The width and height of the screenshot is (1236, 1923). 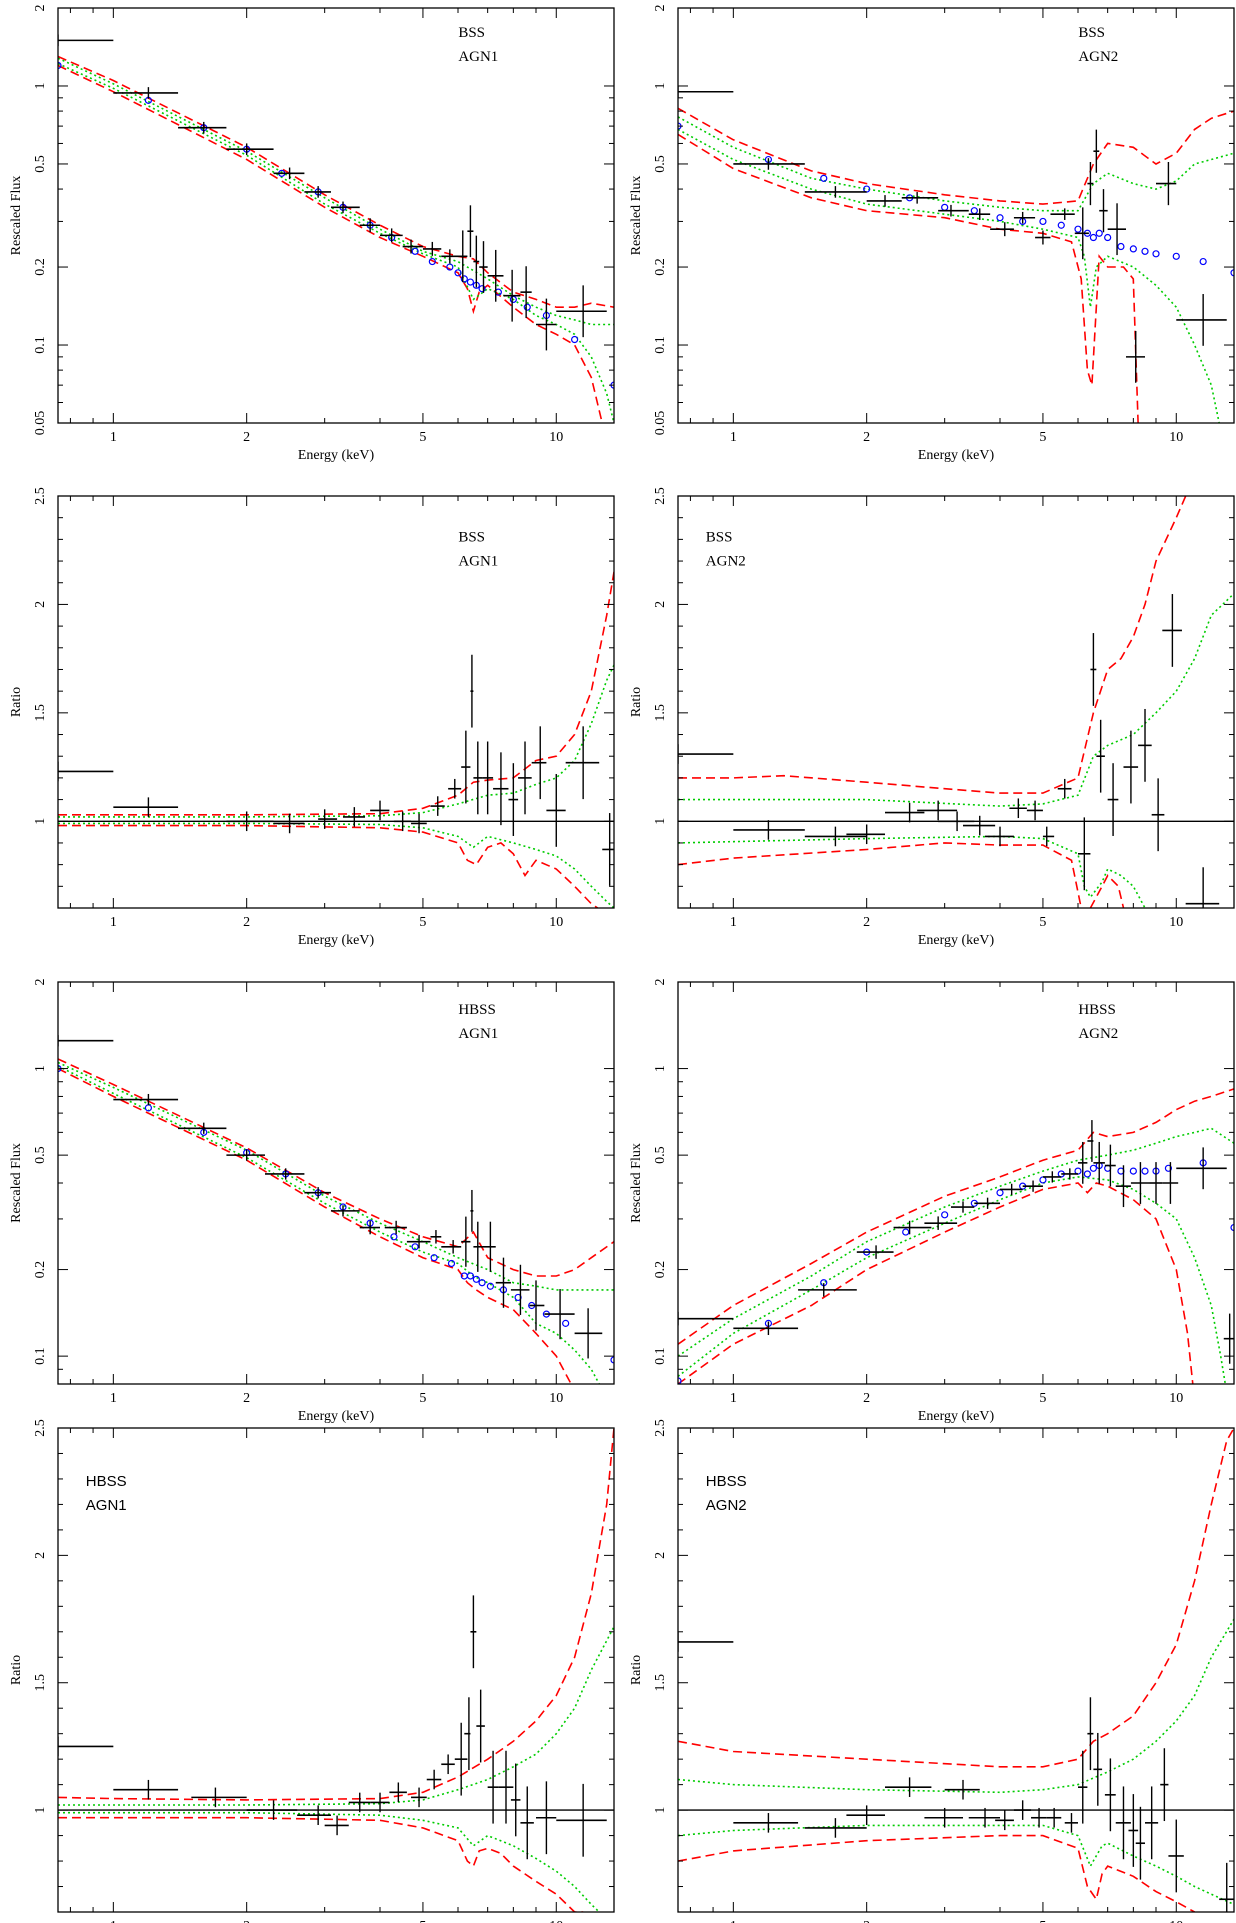 What do you see at coordinates (660, 423) in the screenshot?
I see `y-tick-label: 0.05` at bounding box center [660, 423].